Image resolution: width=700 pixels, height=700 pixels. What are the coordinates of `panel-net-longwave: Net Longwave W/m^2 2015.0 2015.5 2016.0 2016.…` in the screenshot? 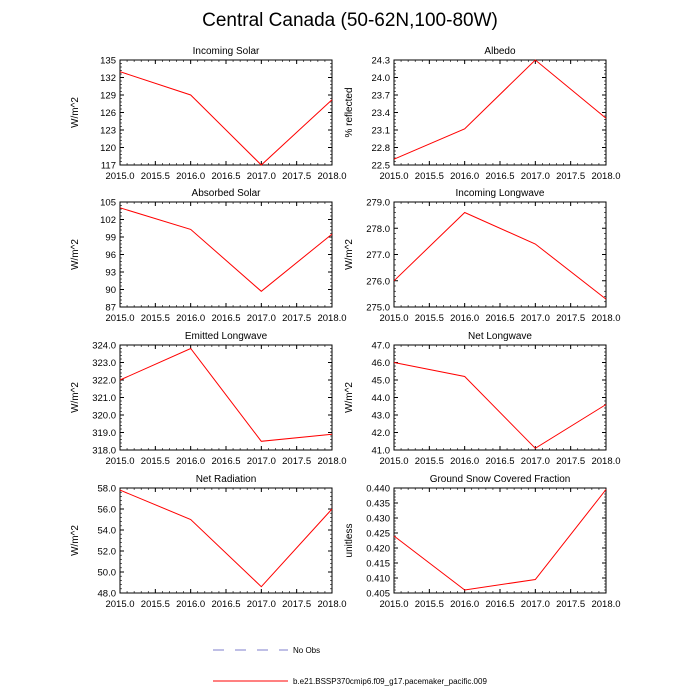 It's located at (482, 399).